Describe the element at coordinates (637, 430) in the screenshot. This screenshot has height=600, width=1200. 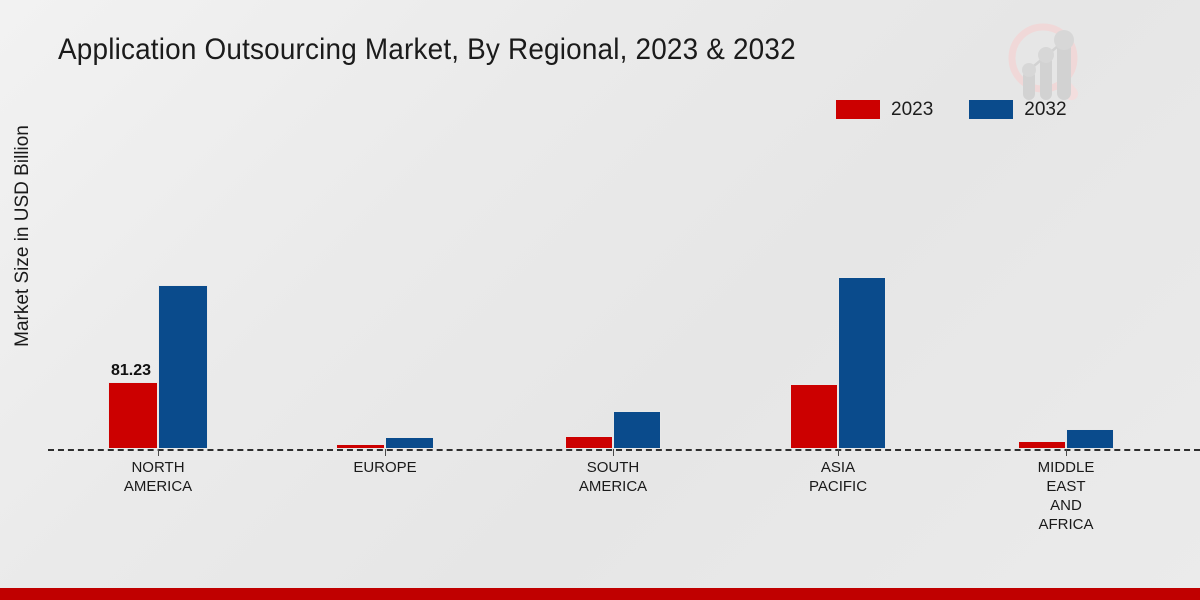
I see `bar-2032-south-america` at that location.